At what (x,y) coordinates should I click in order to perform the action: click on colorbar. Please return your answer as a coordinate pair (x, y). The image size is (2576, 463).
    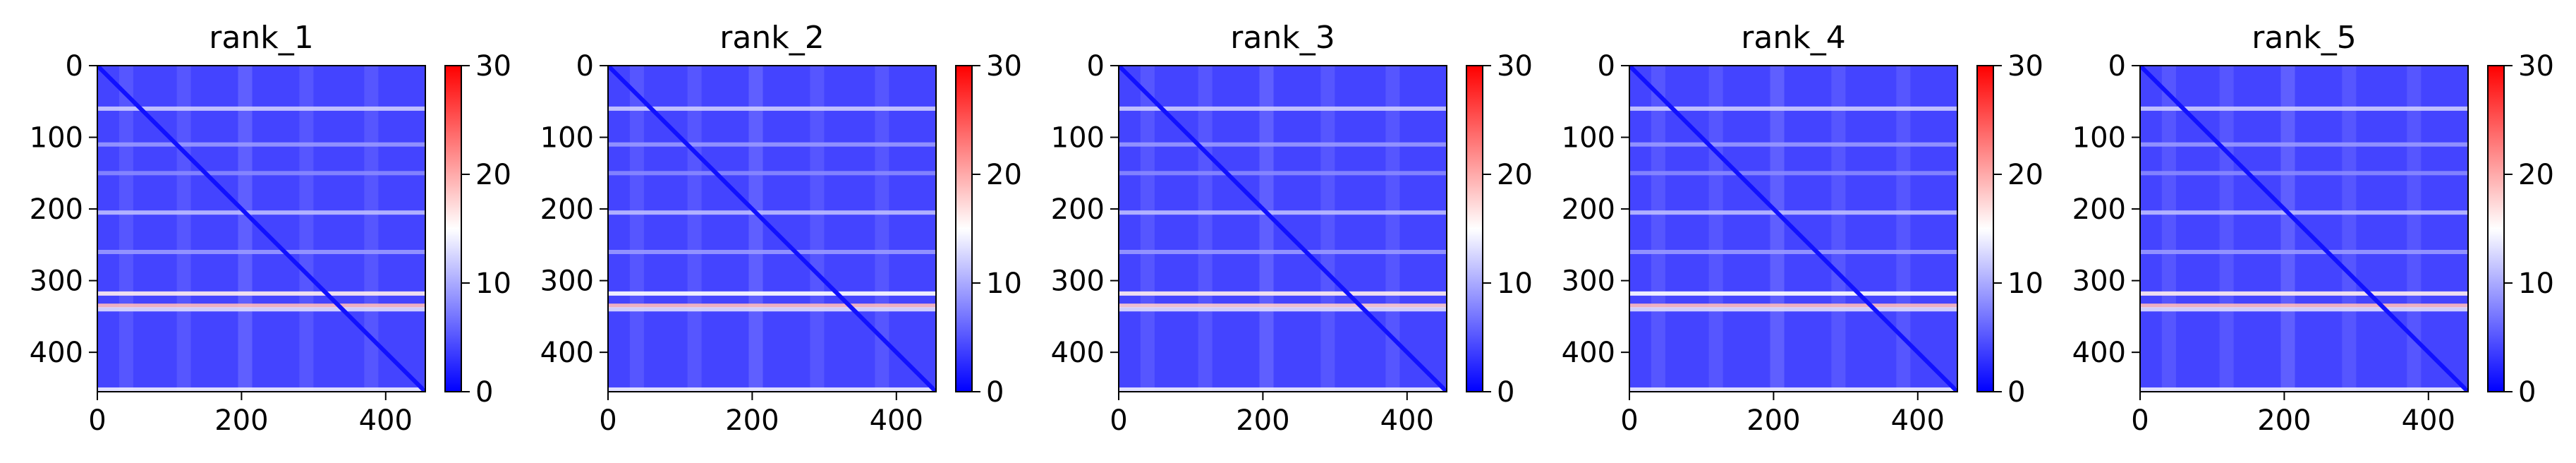
    Looking at the image, I should click on (964, 228).